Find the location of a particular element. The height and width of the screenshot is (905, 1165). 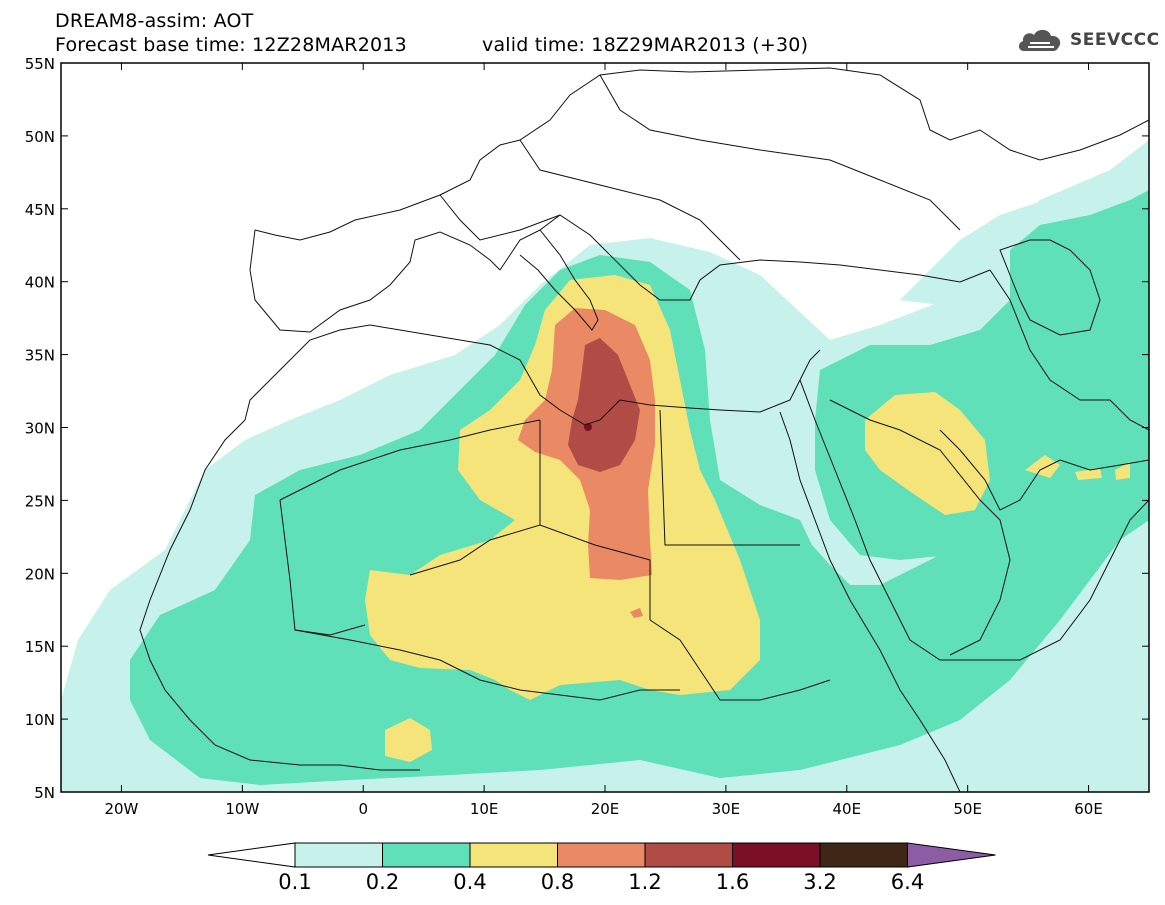

aot-colorbar: 0.1 0.2 0.4 0.8 1.2 1.6 3.2 6.4 is located at coordinates (601, 868).